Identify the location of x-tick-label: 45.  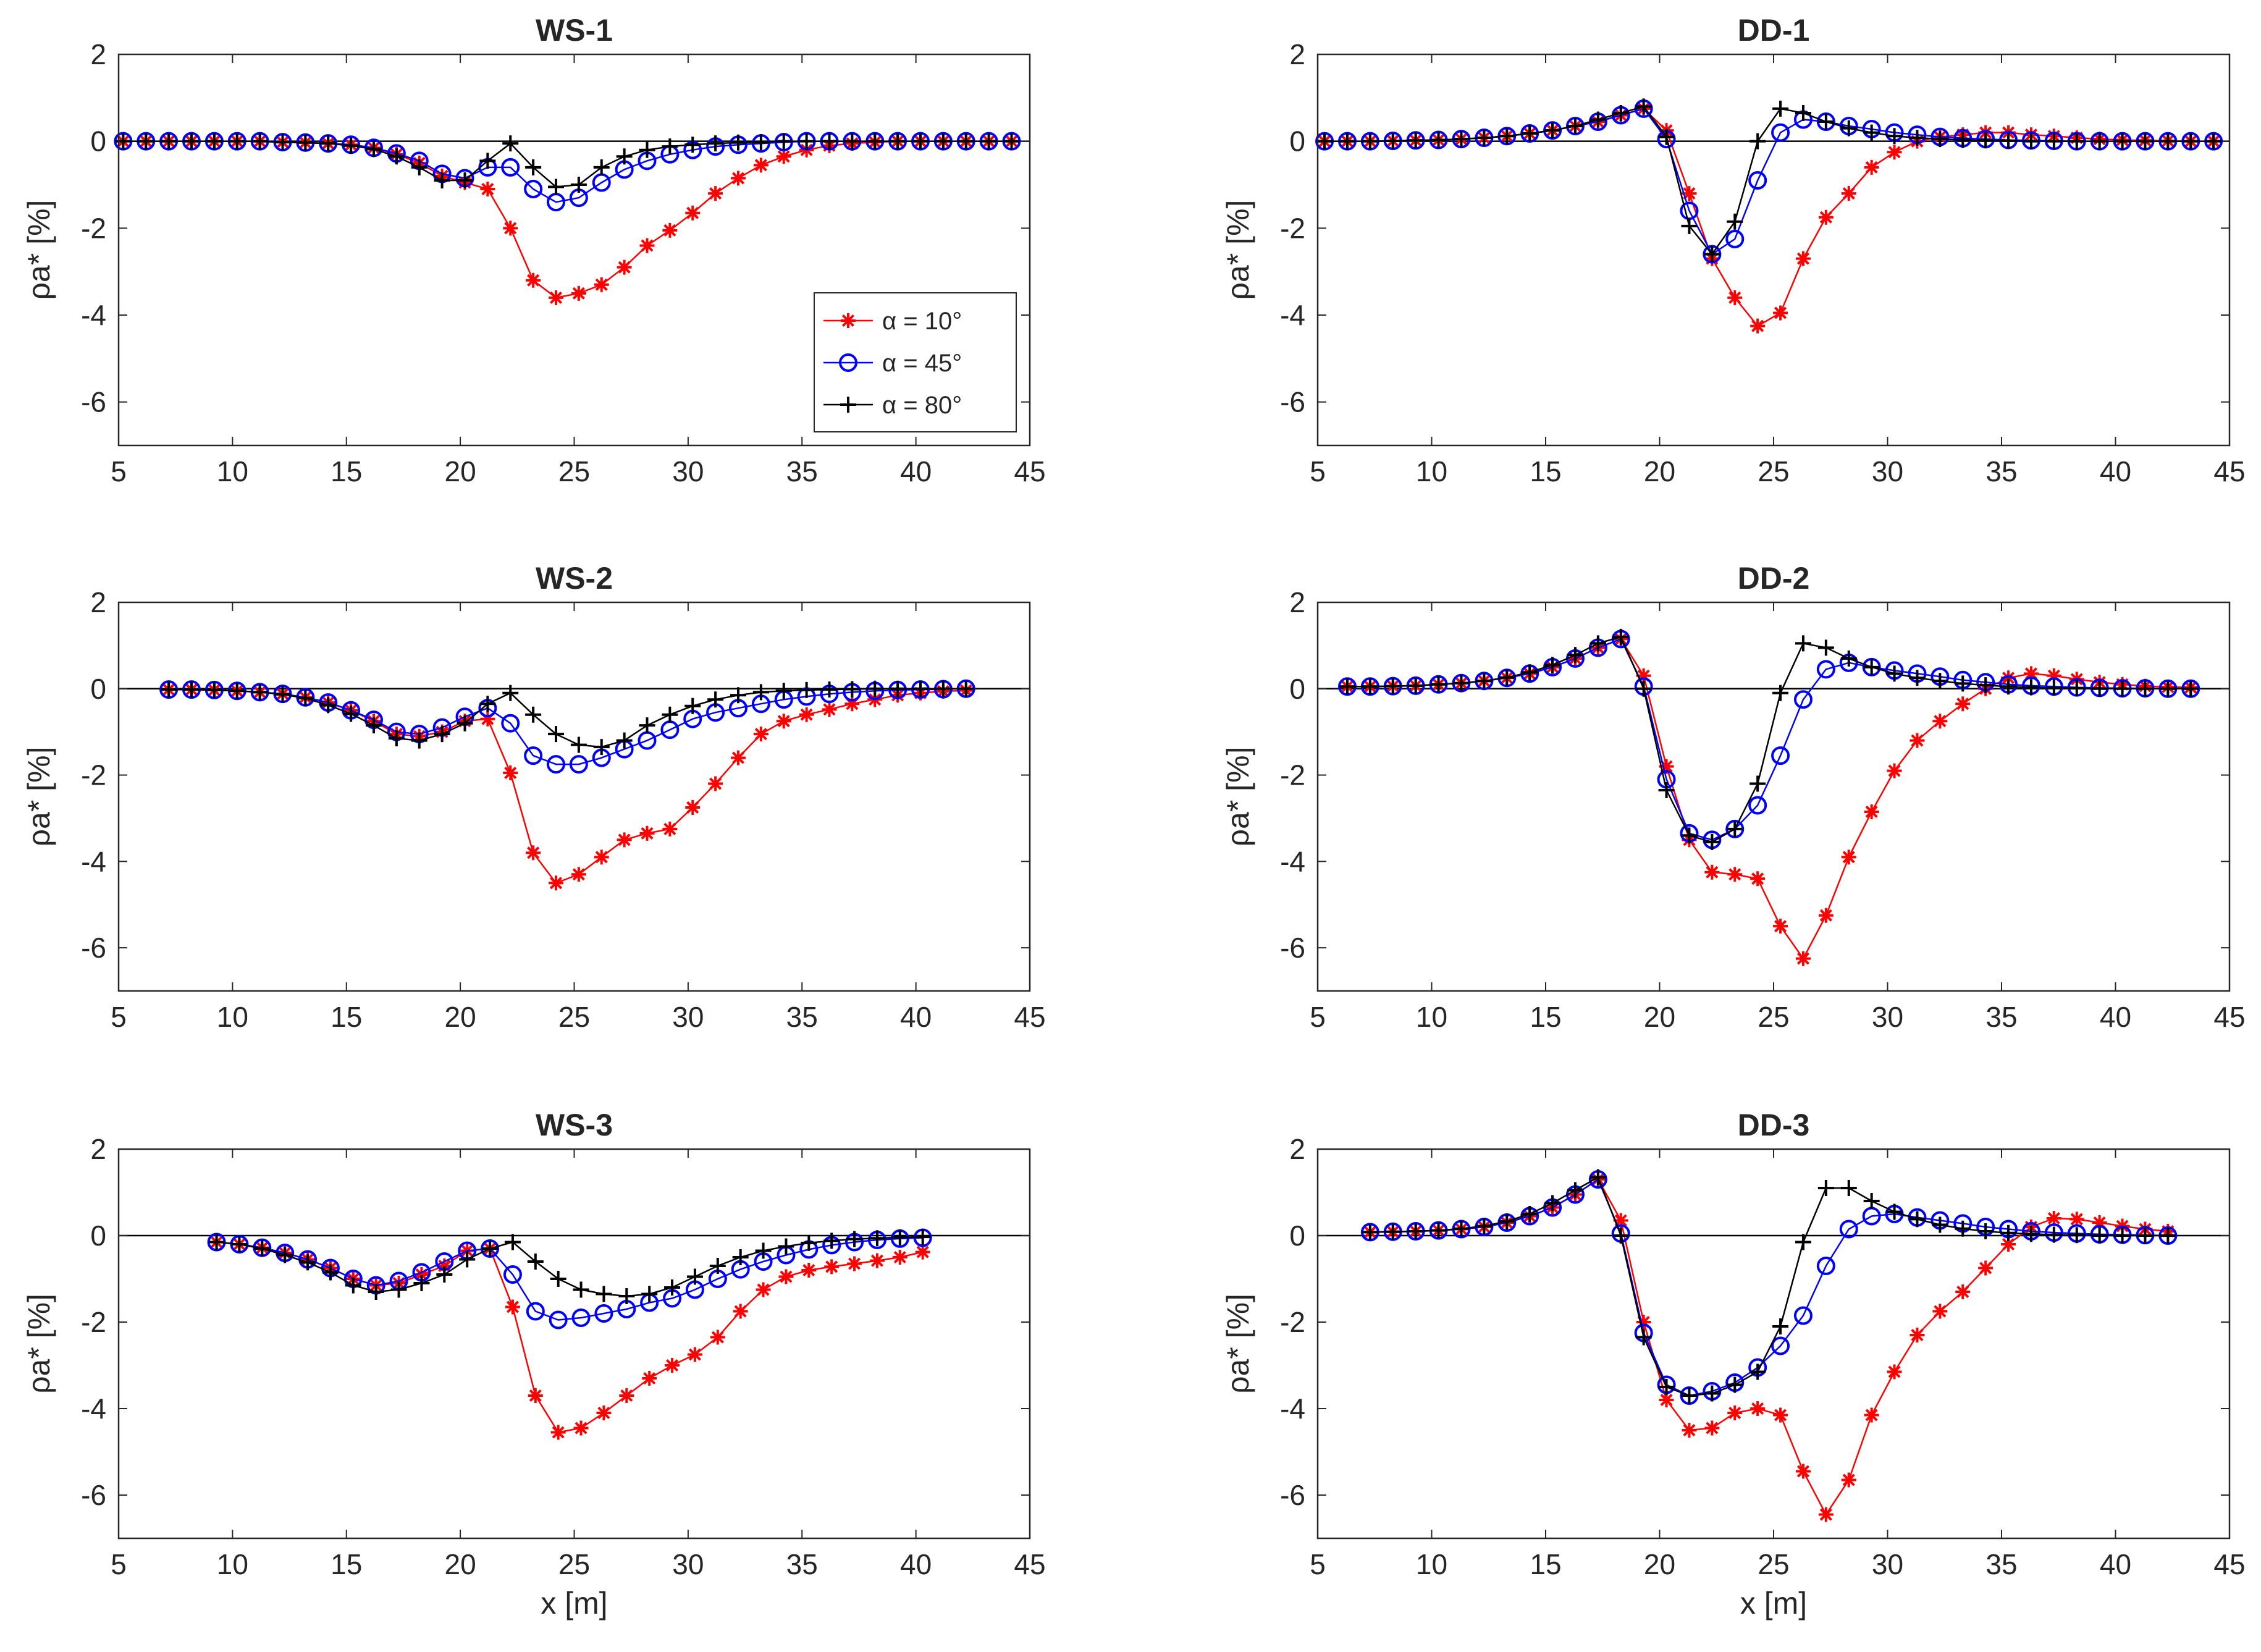
(2229, 1017).